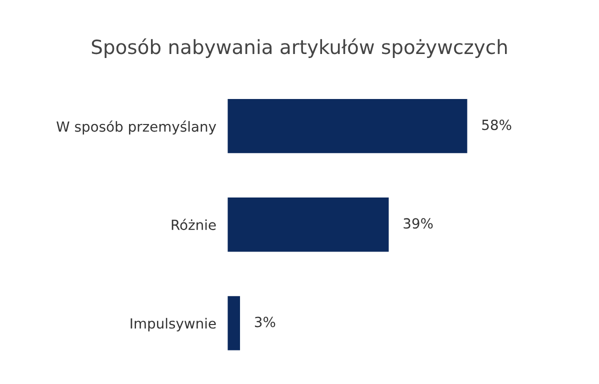 The height and width of the screenshot is (384, 599). I want to click on chart-title: Sposób nabywania artykułów spożywczych, so click(299, 48).